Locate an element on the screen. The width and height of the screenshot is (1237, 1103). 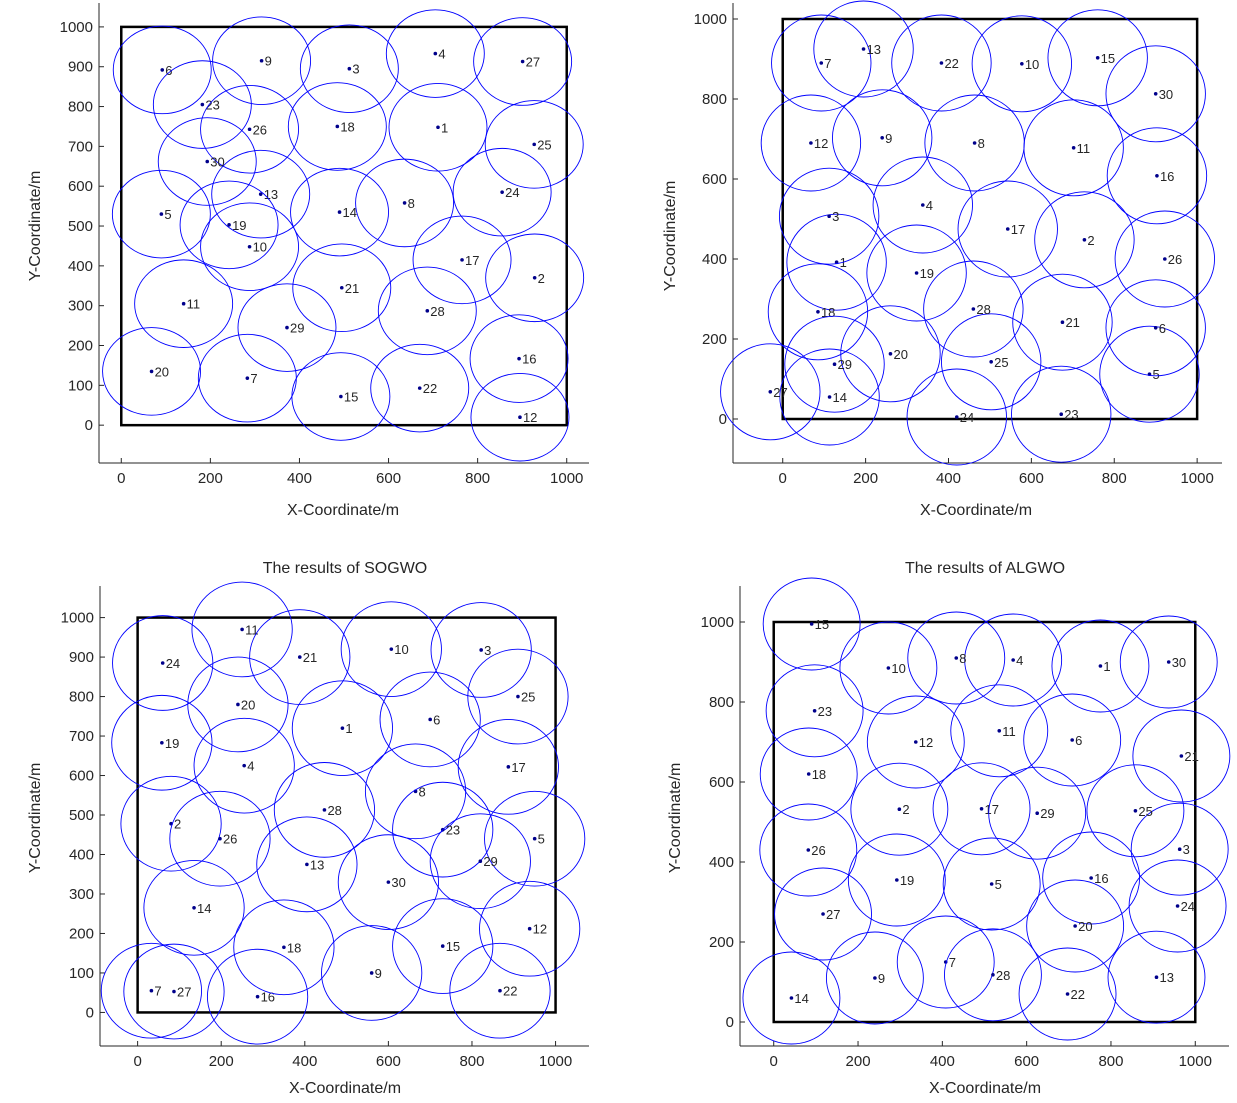
sensor-label-13: 13 is located at coordinates (1166, 977).